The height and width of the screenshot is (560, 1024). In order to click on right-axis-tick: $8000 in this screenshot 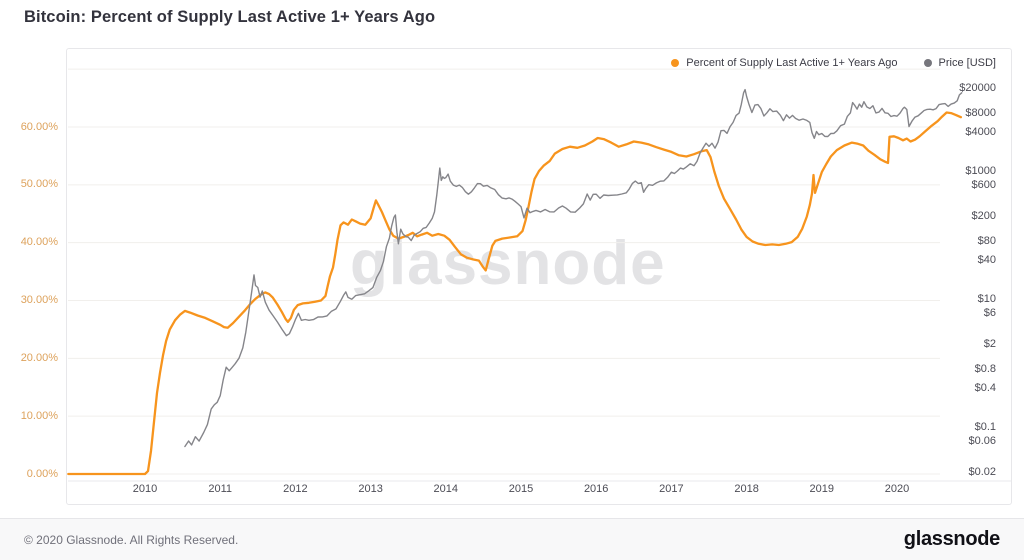, I will do `click(980, 112)`.